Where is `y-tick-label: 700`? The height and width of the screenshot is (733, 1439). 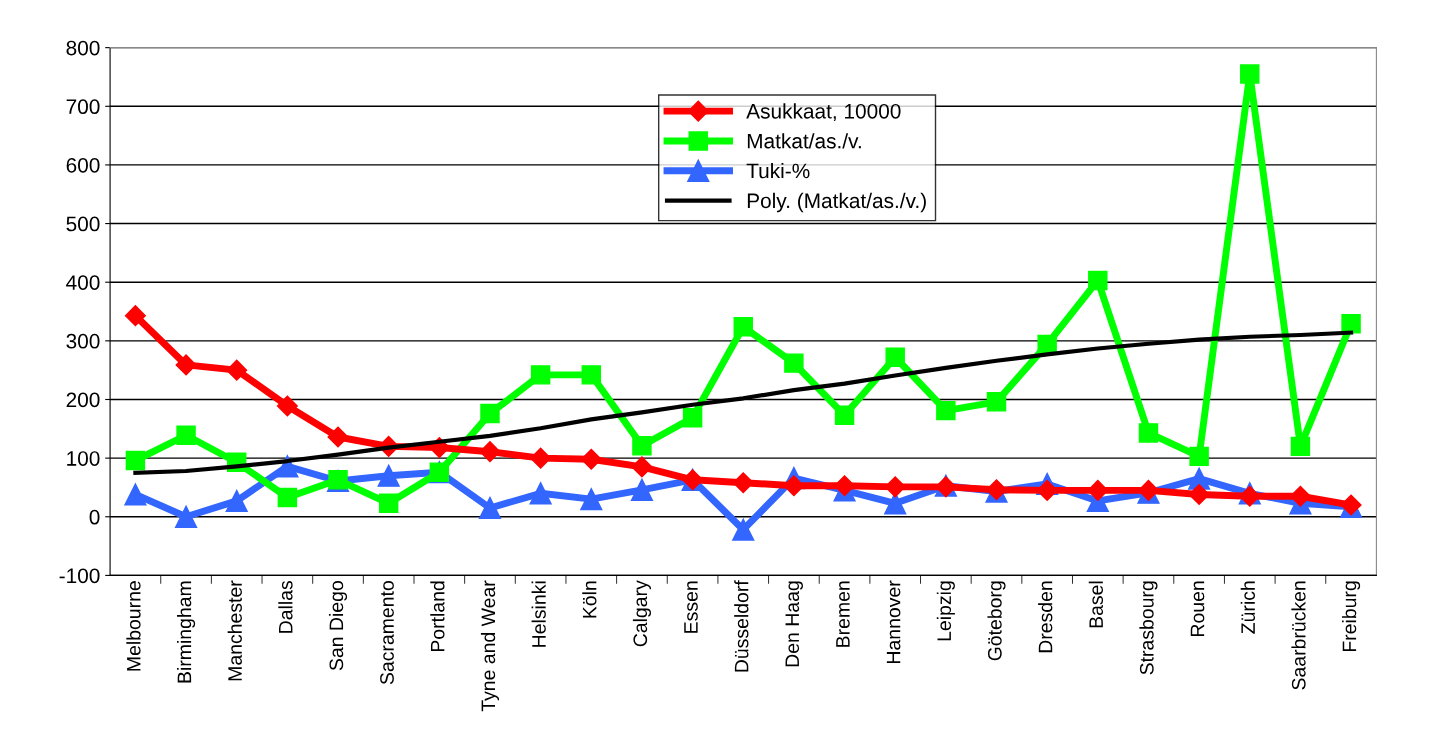 y-tick-label: 700 is located at coordinates (83, 107).